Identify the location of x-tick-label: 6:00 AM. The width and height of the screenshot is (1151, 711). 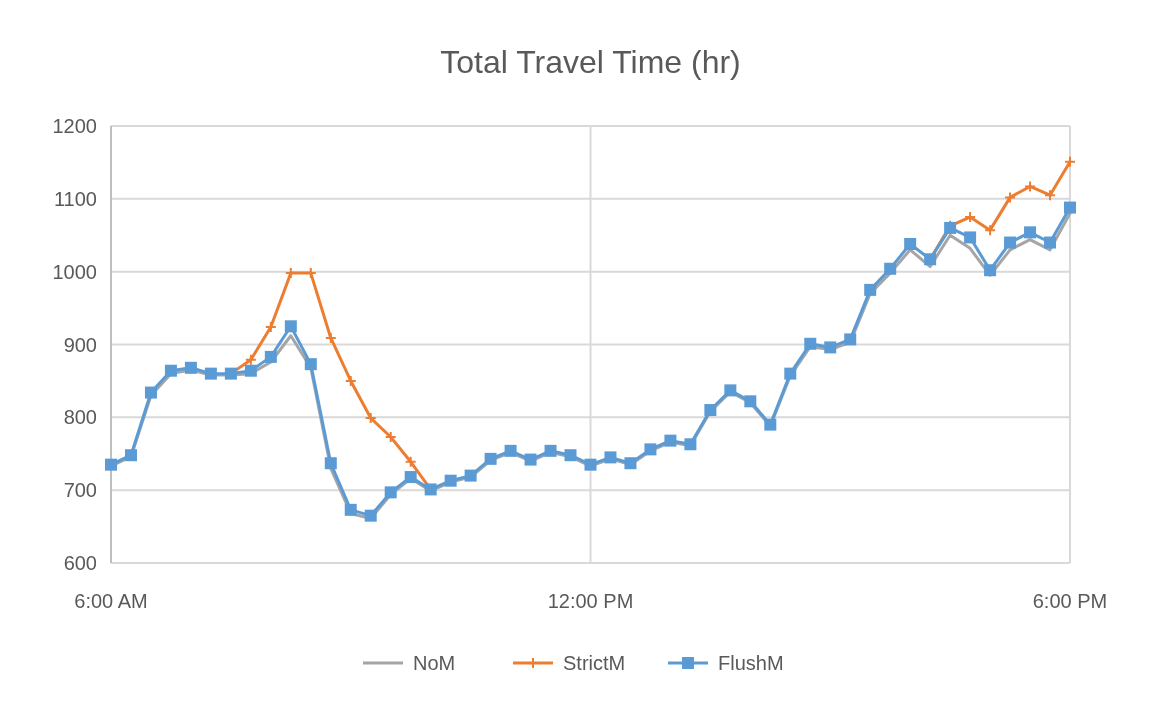
(111, 601).